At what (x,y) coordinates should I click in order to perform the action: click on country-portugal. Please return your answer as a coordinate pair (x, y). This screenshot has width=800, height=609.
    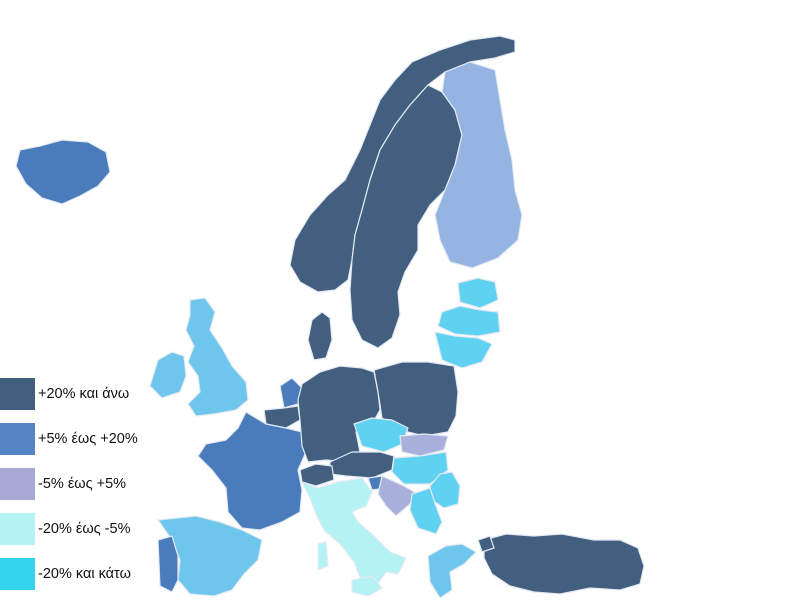
    Looking at the image, I should click on (168, 564).